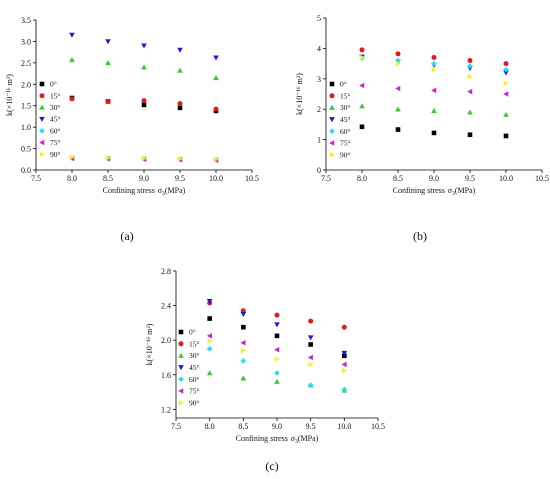 This screenshot has width=550, height=479. What do you see at coordinates (144, 178) in the screenshot?
I see `x-tick-label: 9.0` at bounding box center [144, 178].